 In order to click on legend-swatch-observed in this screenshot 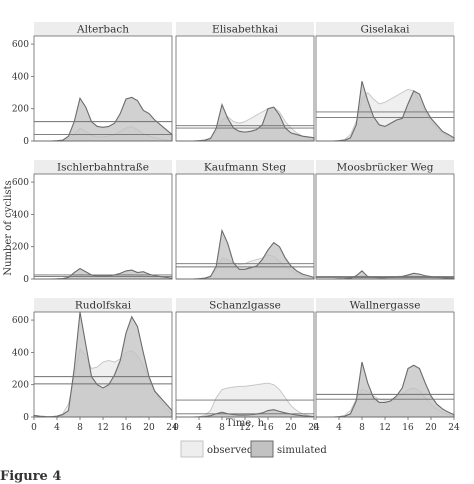, I will do `click(192, 449)`.